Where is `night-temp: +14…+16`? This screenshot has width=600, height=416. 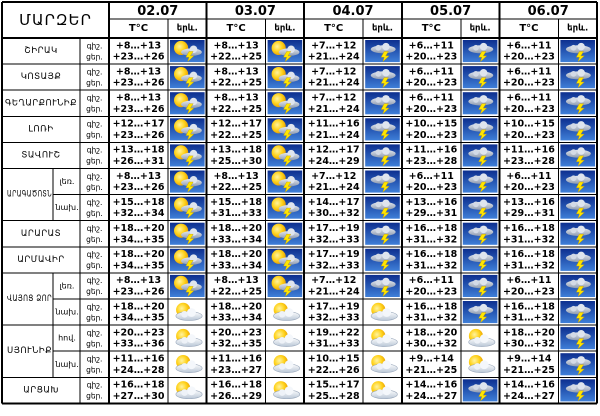
night-temp: +14…+16 is located at coordinates (431, 385).